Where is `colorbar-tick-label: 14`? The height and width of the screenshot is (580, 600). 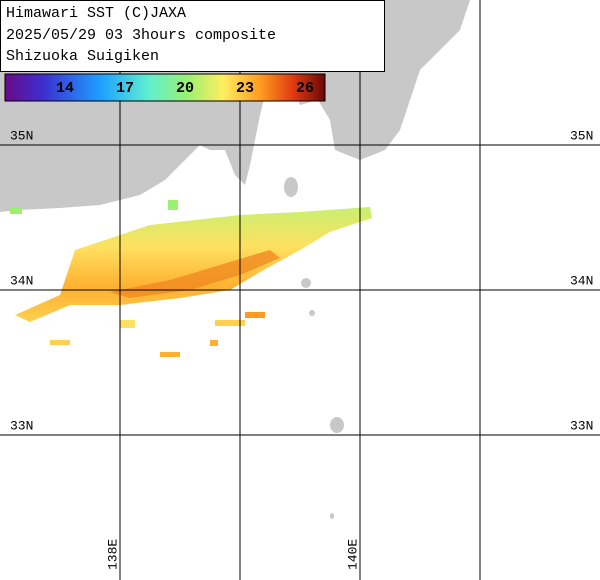
colorbar-tick-label: 14 is located at coordinates (65, 88).